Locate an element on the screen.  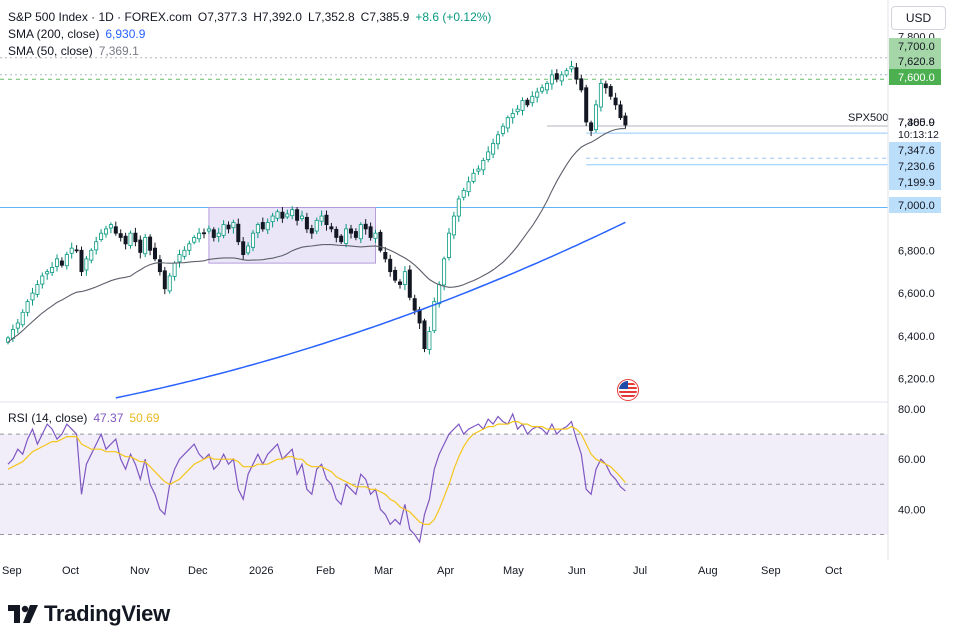
tradingview-brand: TradingView is located at coordinates (89, 614).